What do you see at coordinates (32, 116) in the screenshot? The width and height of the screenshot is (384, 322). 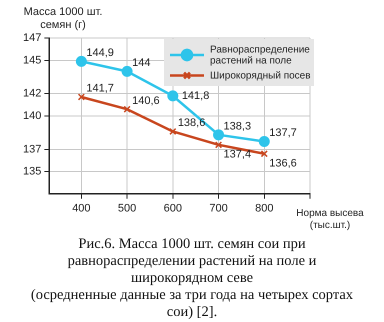 I see `y-tick-label: 140` at bounding box center [32, 116].